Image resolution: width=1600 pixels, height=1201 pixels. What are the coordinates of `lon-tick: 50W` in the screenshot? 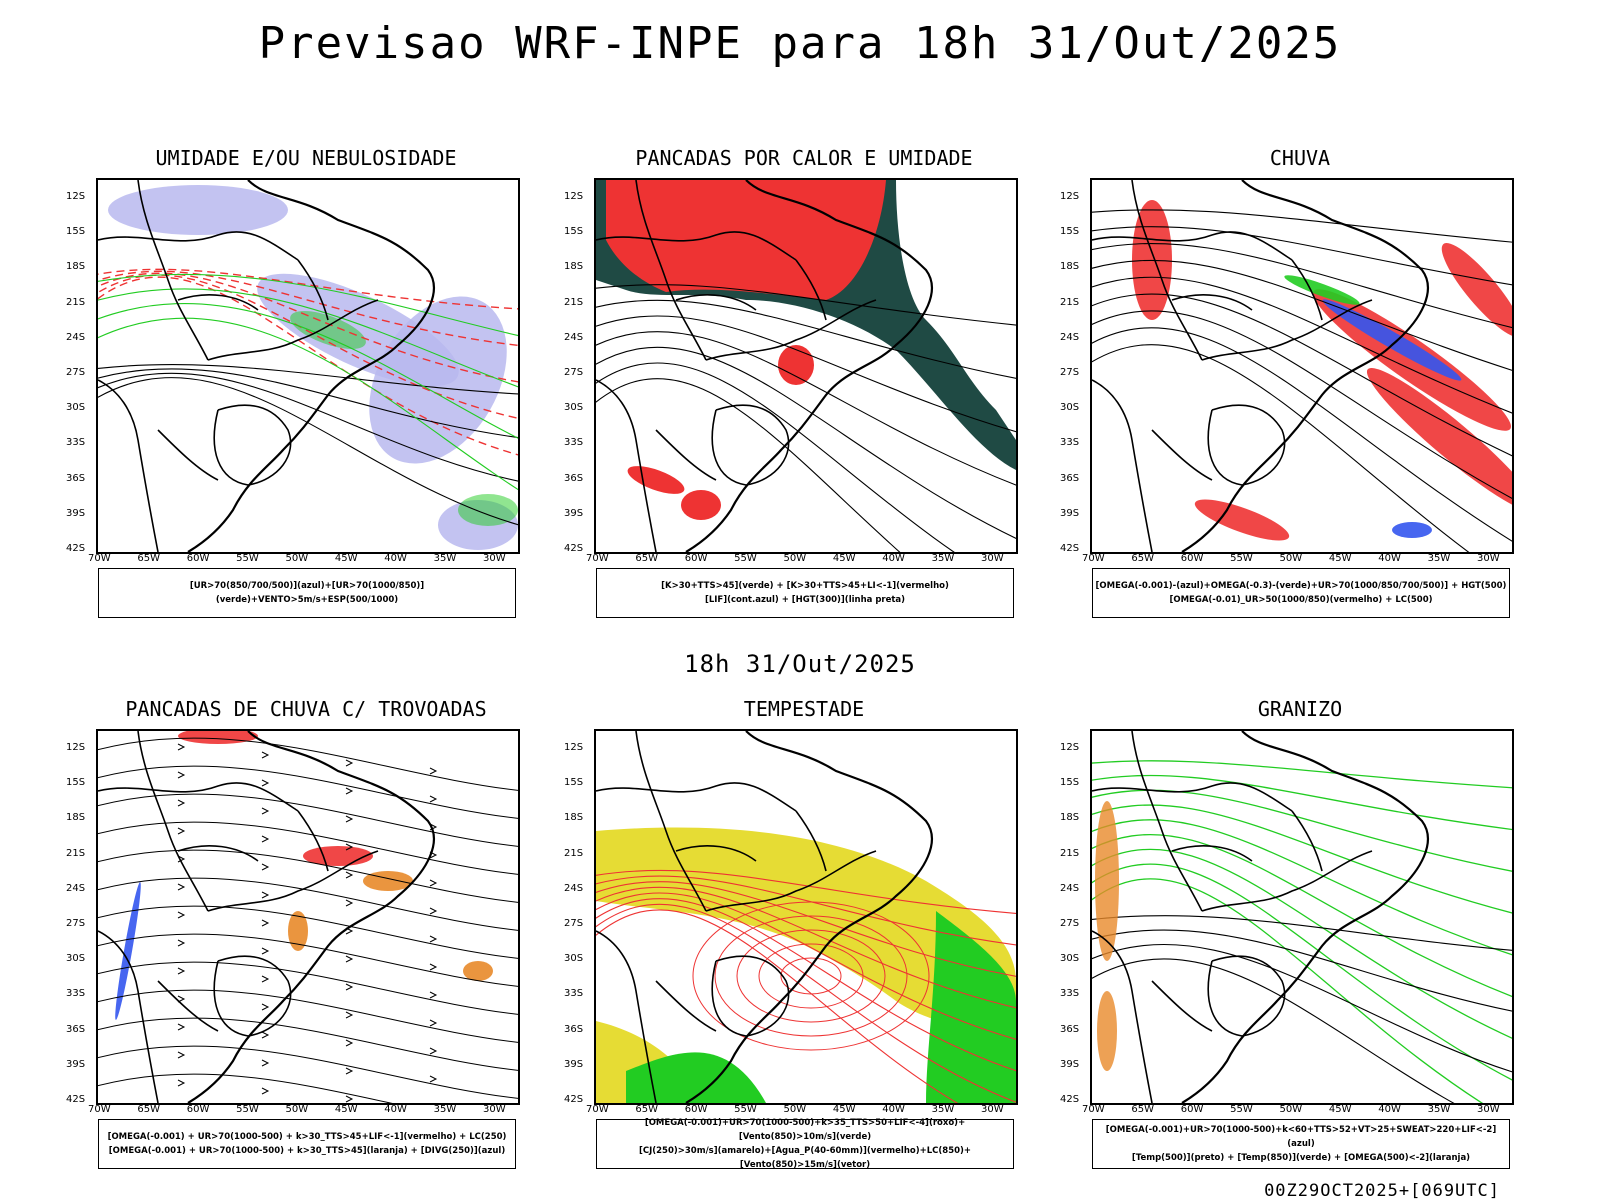 It's located at (795, 1109).